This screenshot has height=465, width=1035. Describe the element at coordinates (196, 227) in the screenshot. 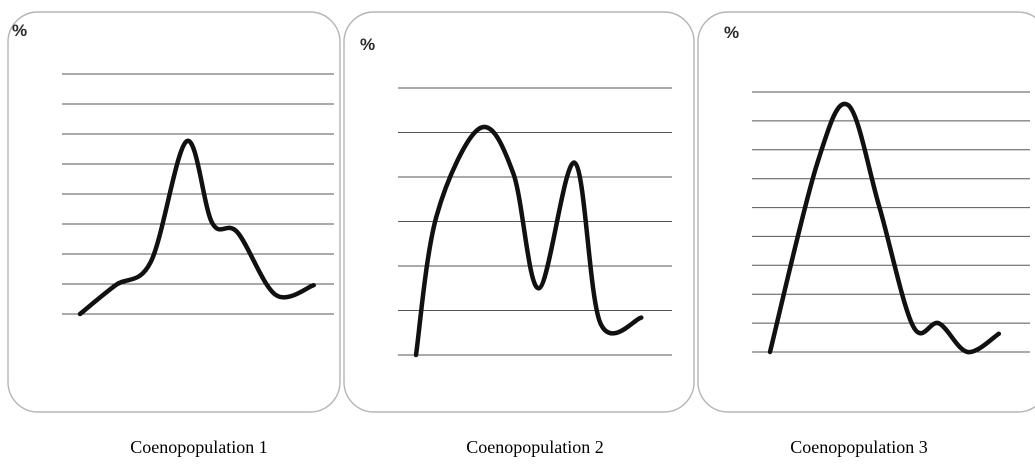

I see `panel-1-curve` at that location.